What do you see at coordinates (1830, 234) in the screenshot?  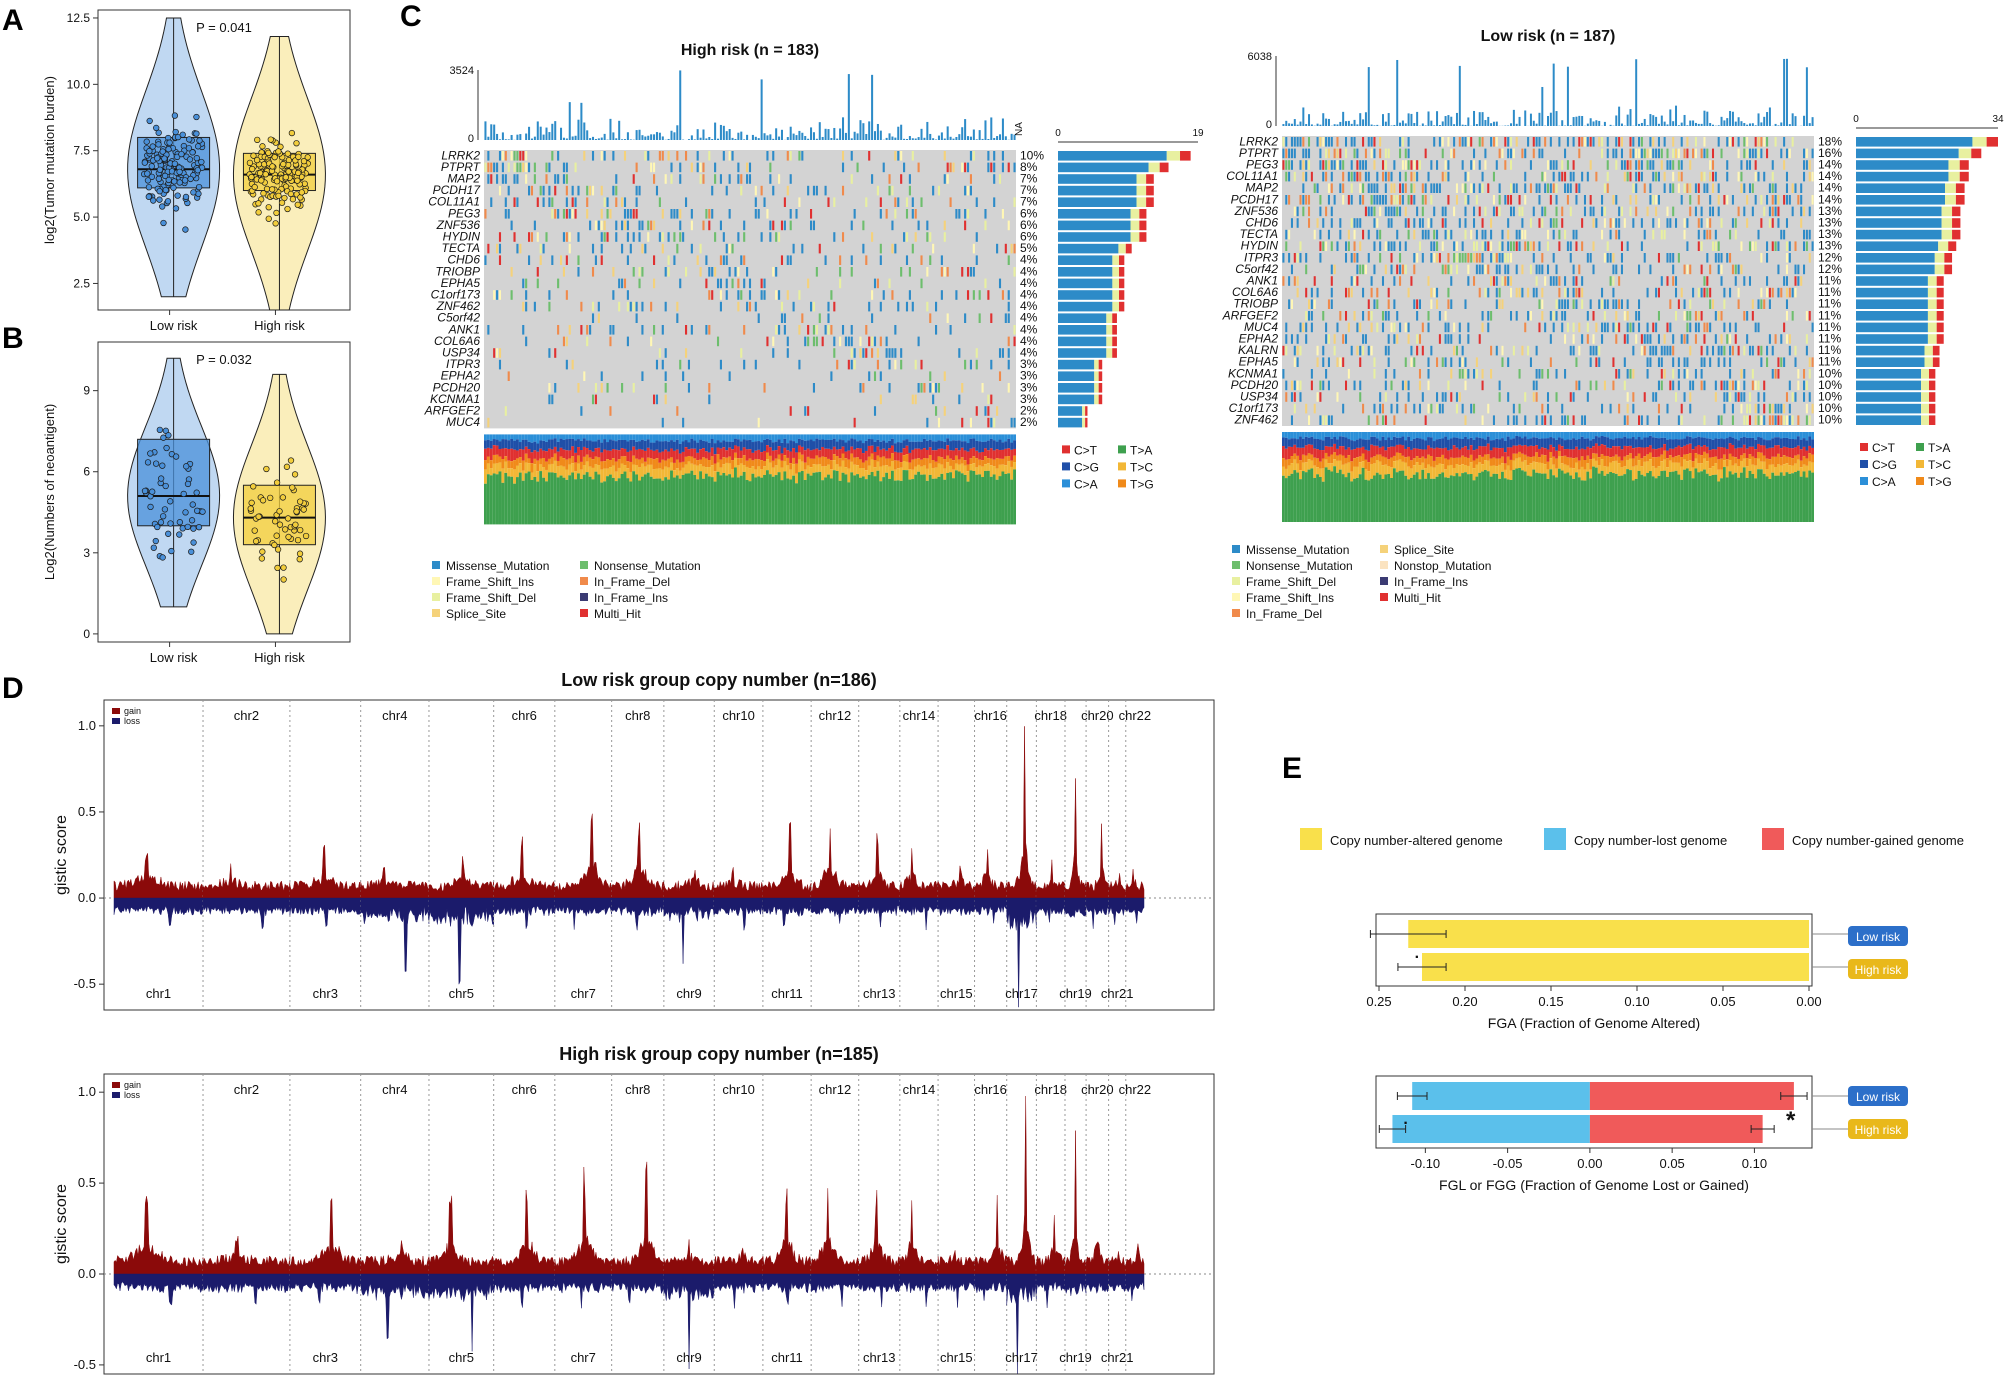 I see `gene-percent: 13%` at bounding box center [1830, 234].